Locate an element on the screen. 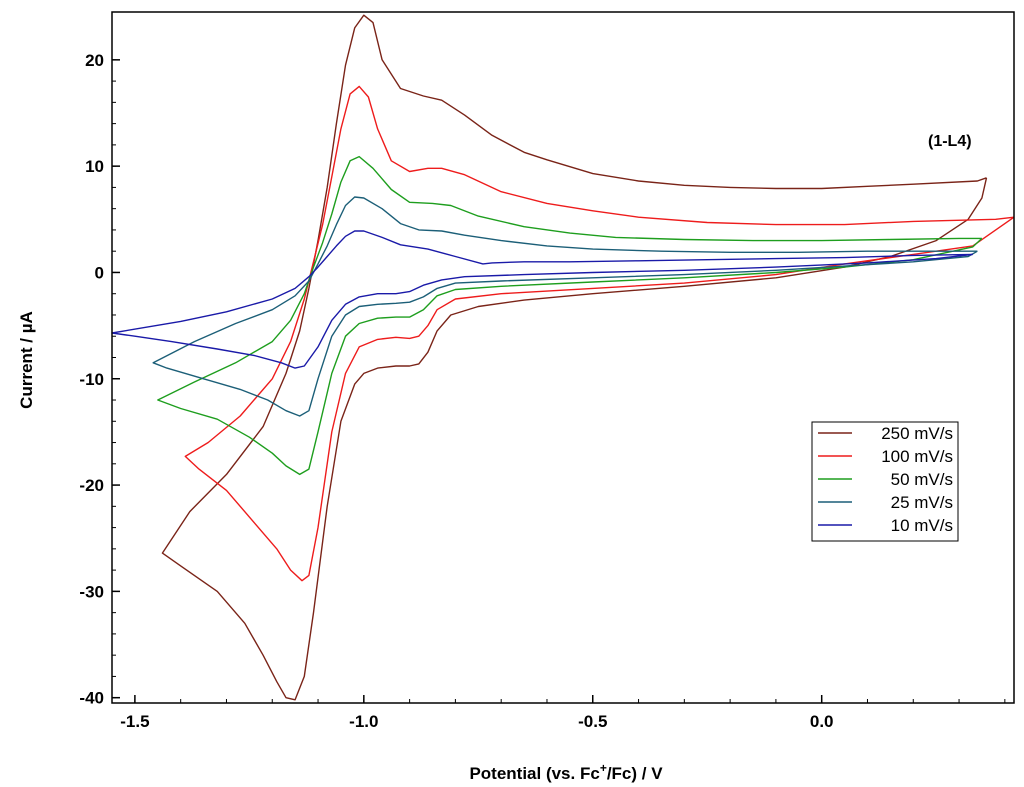 The image size is (1024, 787). y-tick-label: -40 is located at coordinates (91, 698).